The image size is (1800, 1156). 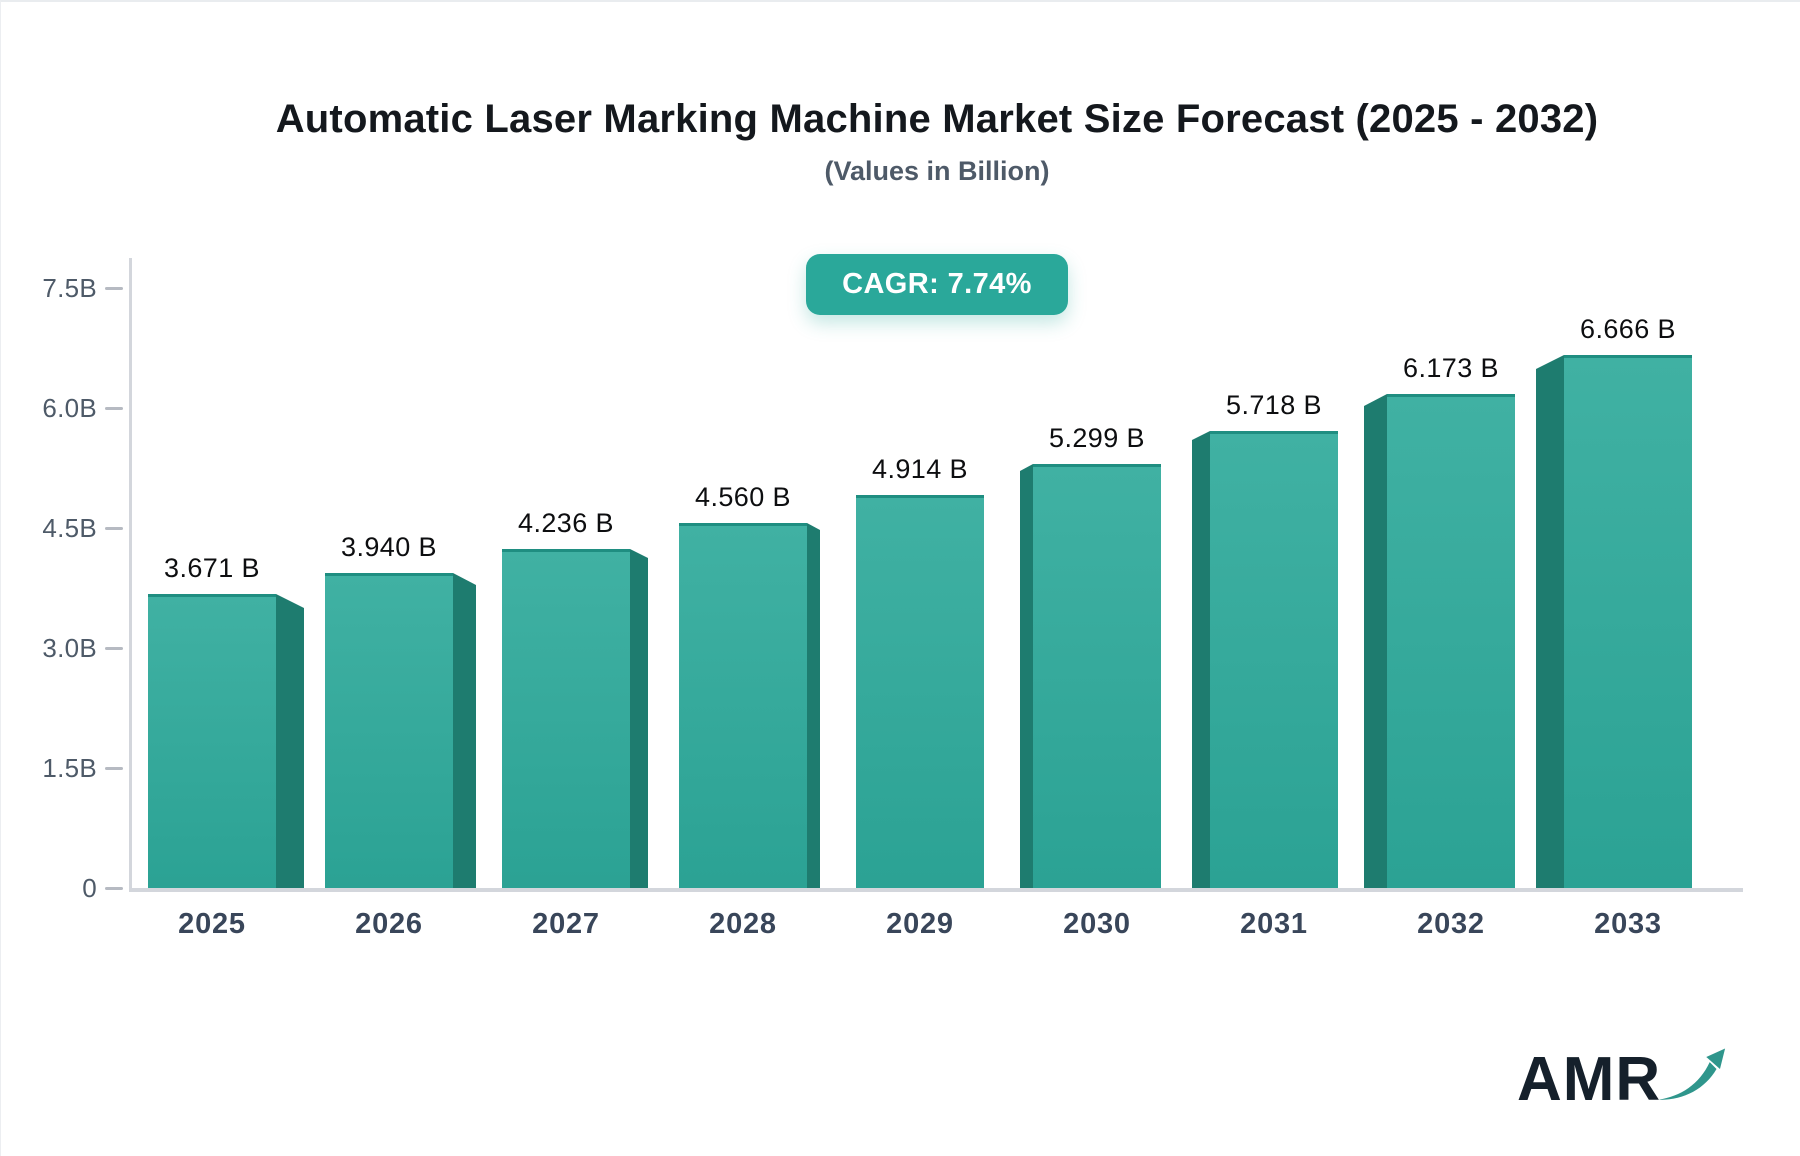 What do you see at coordinates (389, 924) in the screenshot?
I see `x-axis-label: 2026` at bounding box center [389, 924].